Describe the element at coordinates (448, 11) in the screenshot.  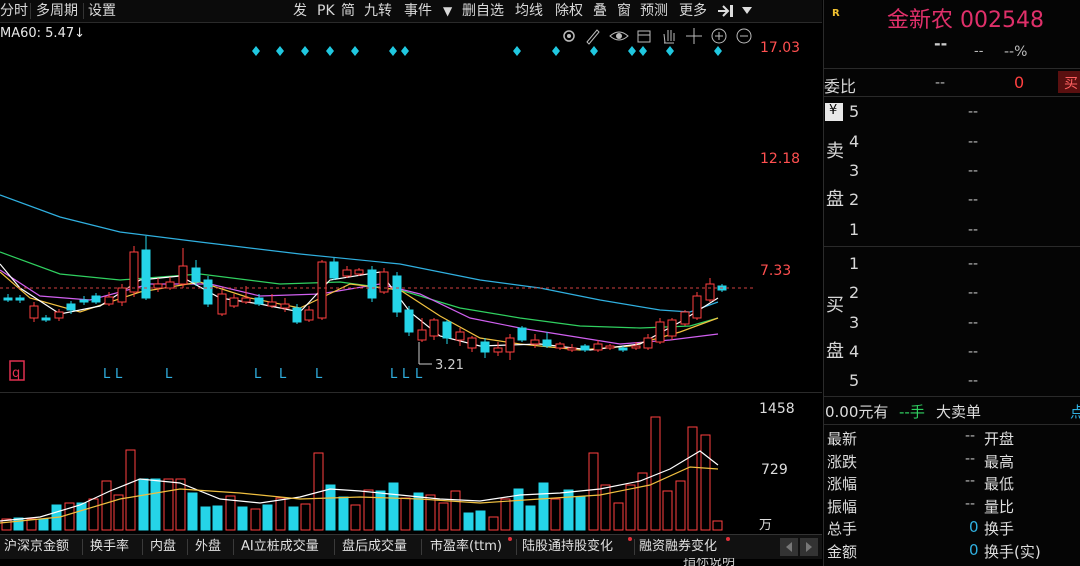
I see `toolbar-events-dropdown: ▼` at that location.